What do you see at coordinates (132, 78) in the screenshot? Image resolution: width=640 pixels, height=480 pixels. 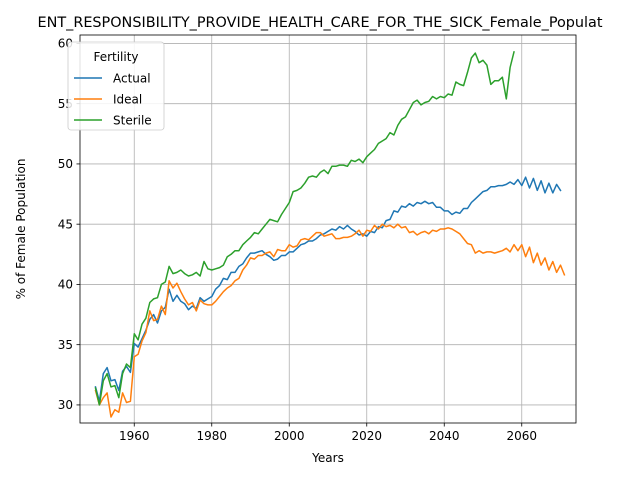 I see `legend-label-actual: Actual` at bounding box center [132, 78].